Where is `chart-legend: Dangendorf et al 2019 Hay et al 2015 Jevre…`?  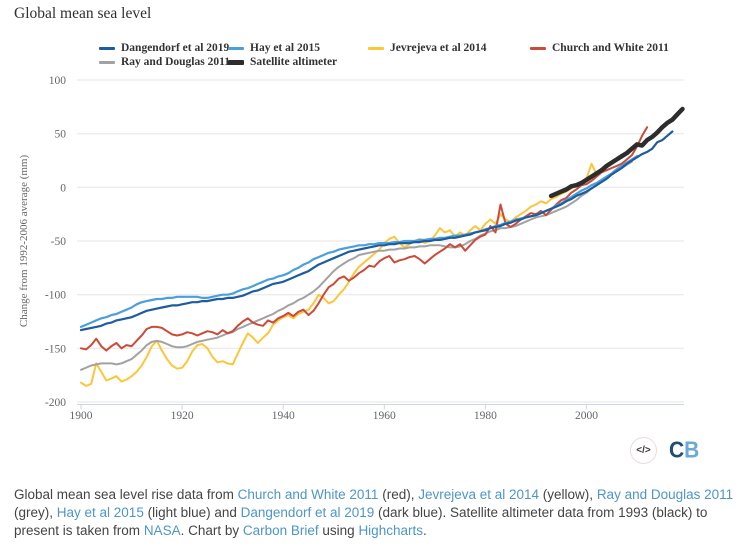
chart-legend: Dangendorf et al 2019 Hay et al 2015 Jevre… is located at coordinates (395, 56).